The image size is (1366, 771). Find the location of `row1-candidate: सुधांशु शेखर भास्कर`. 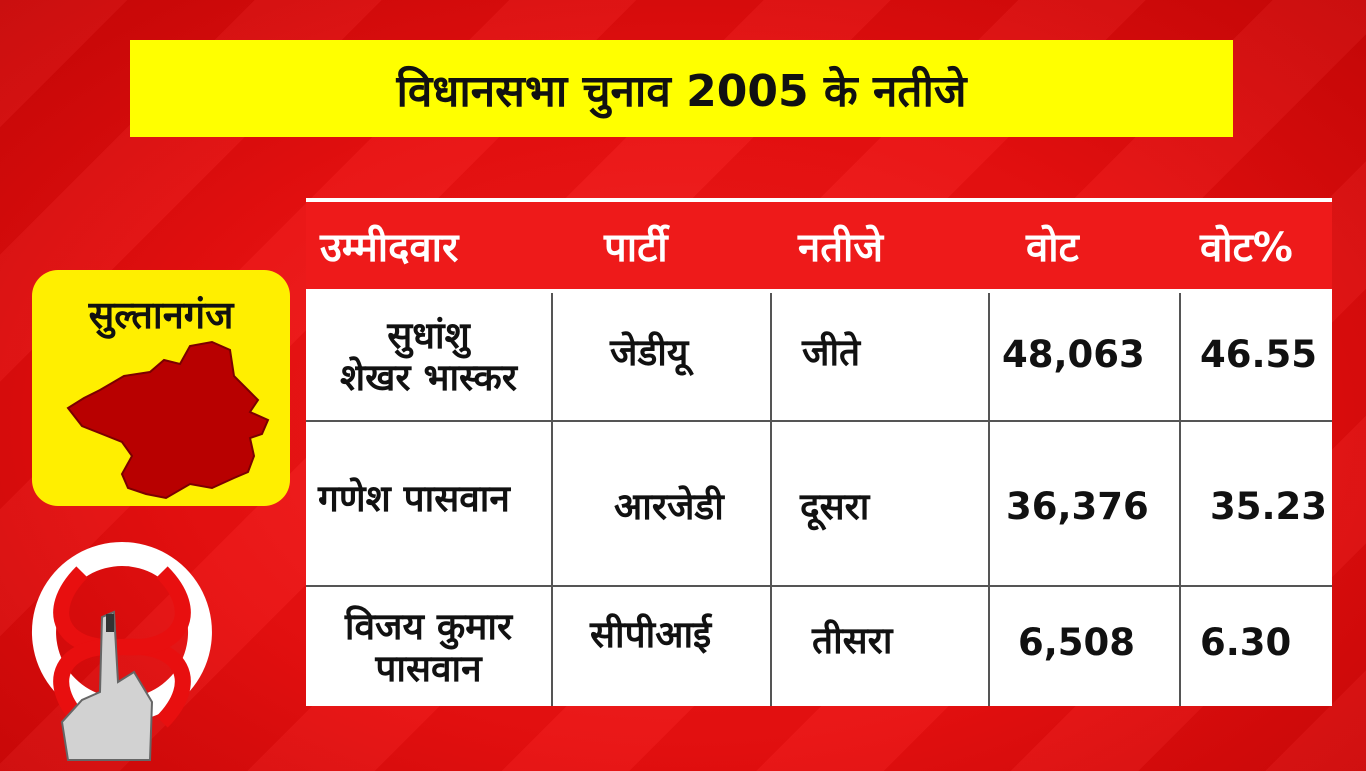

row1-candidate: सुधांशु शेखर भास्कर is located at coordinates (428, 357).